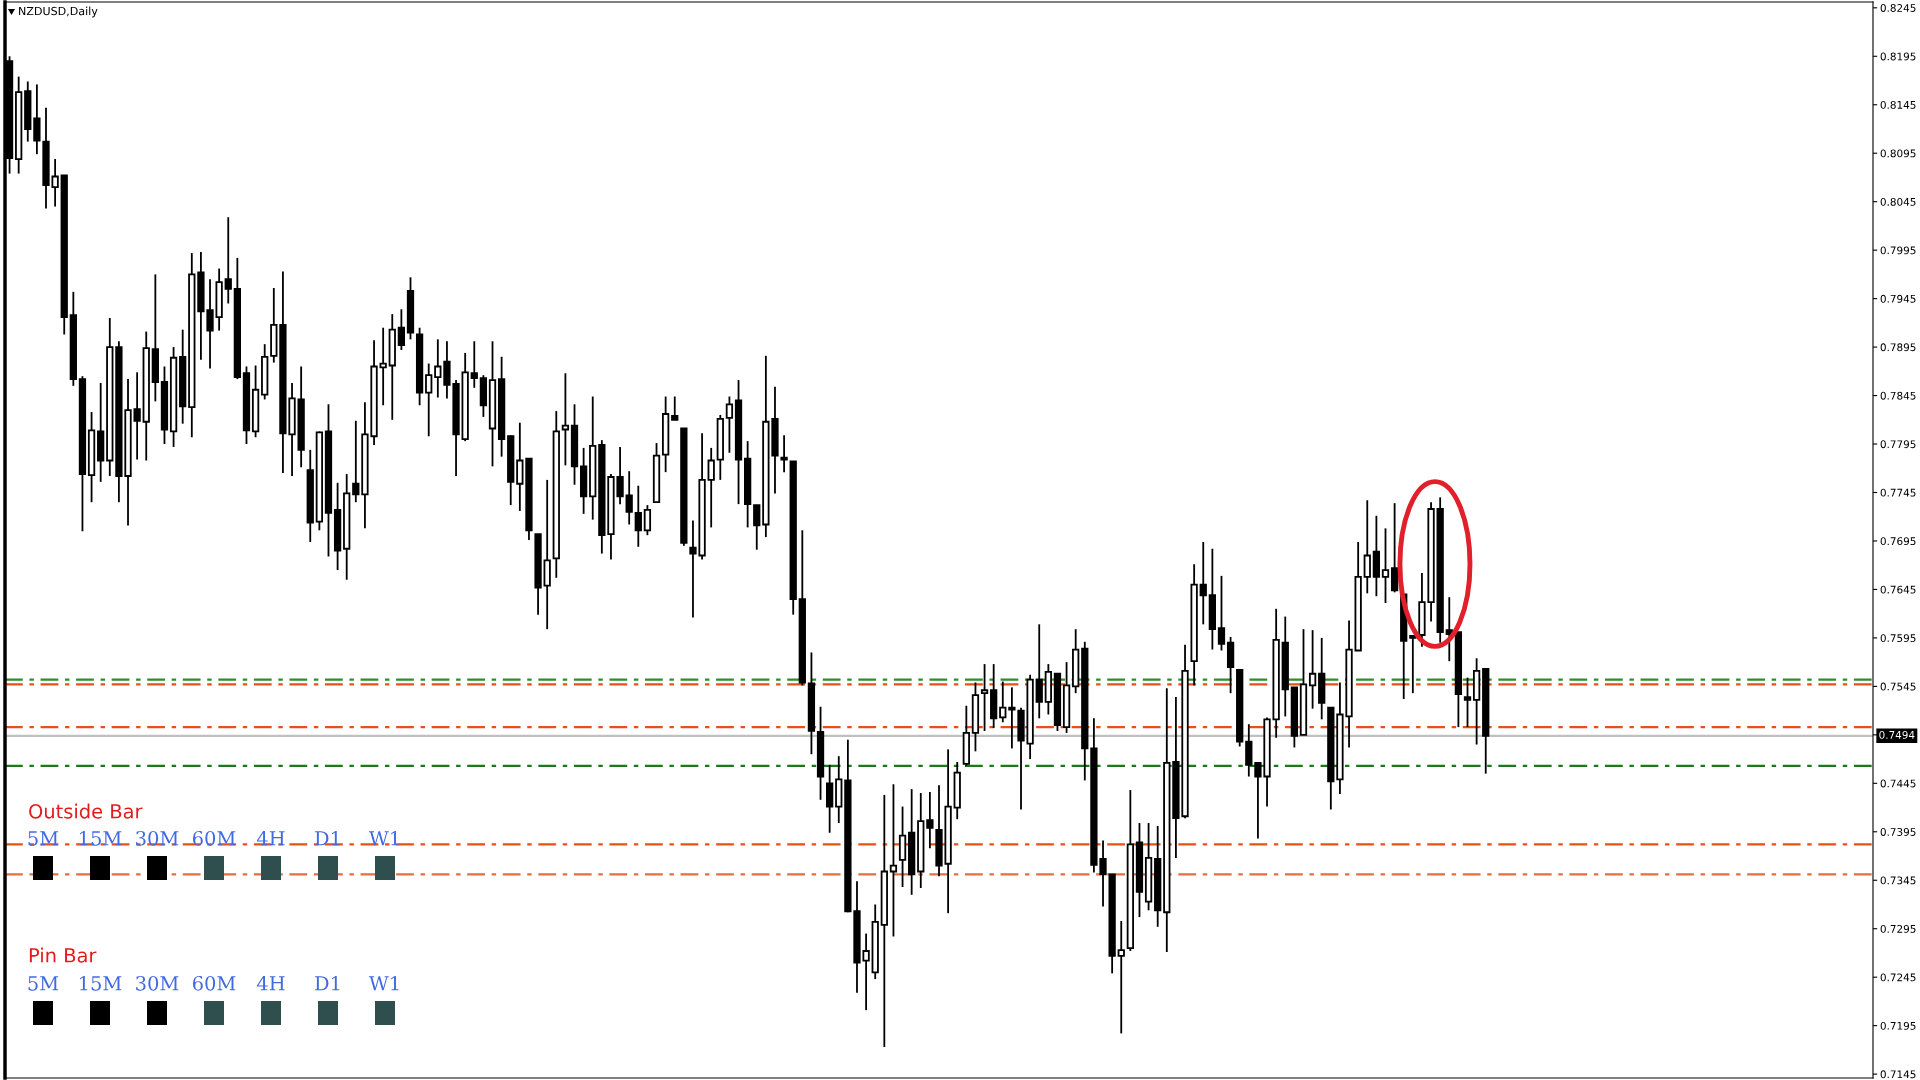  I want to click on y-tick-label: 0.7845, so click(1898, 395).